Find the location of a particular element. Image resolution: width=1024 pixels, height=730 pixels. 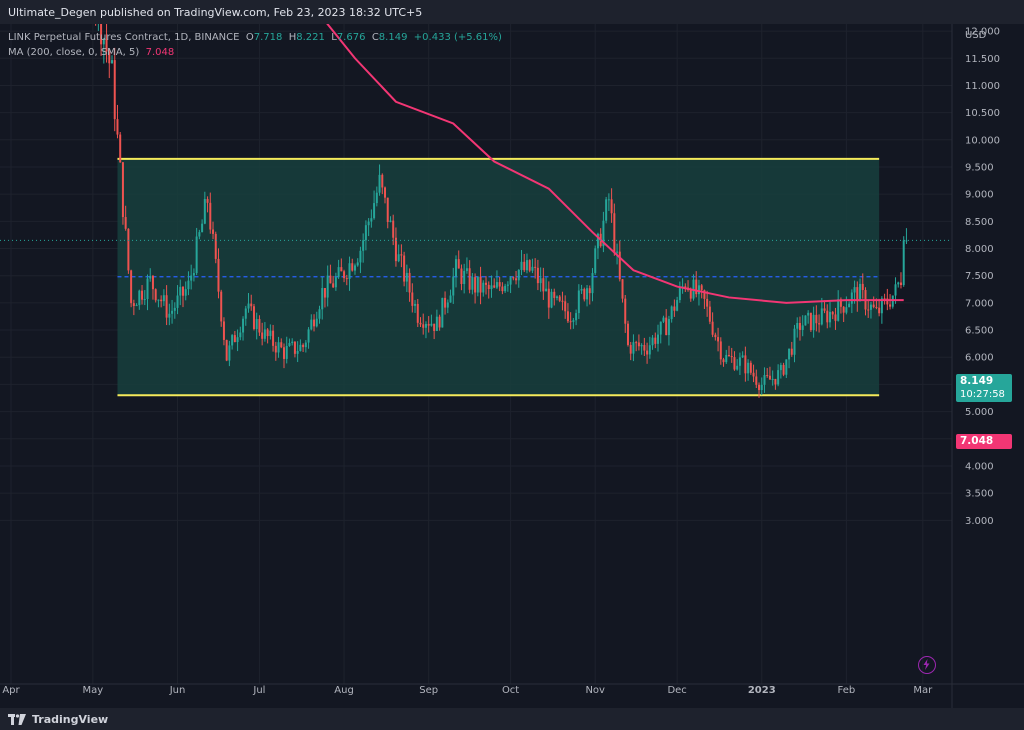

price-tick-label: 10.000 is located at coordinates (982, 140).